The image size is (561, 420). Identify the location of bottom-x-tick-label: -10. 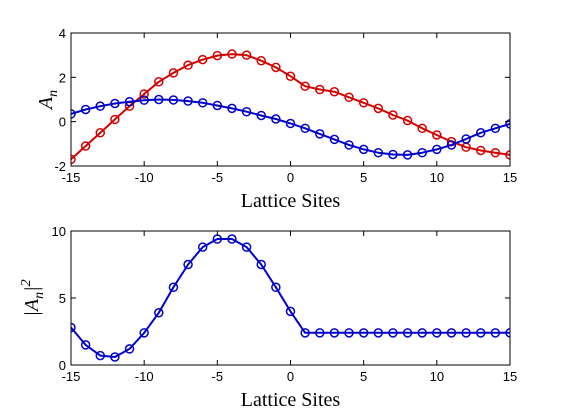
(144, 376).